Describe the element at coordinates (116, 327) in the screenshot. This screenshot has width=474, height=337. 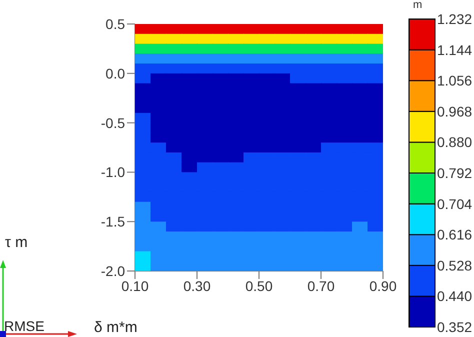
I see `x-axis-title: δ m*m` at that location.